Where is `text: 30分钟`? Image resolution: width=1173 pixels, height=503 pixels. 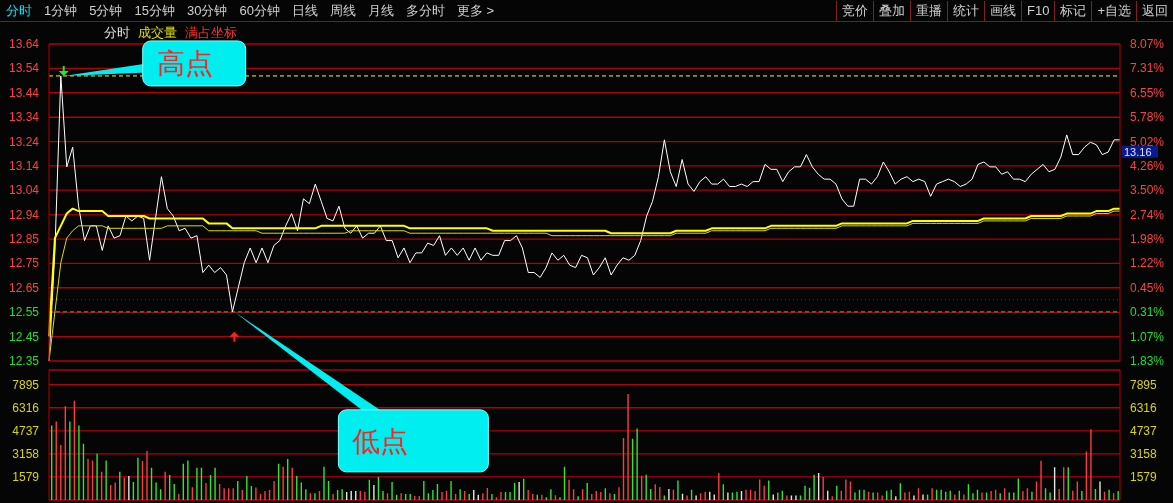
text: 30分钟 is located at coordinates (207, 11).